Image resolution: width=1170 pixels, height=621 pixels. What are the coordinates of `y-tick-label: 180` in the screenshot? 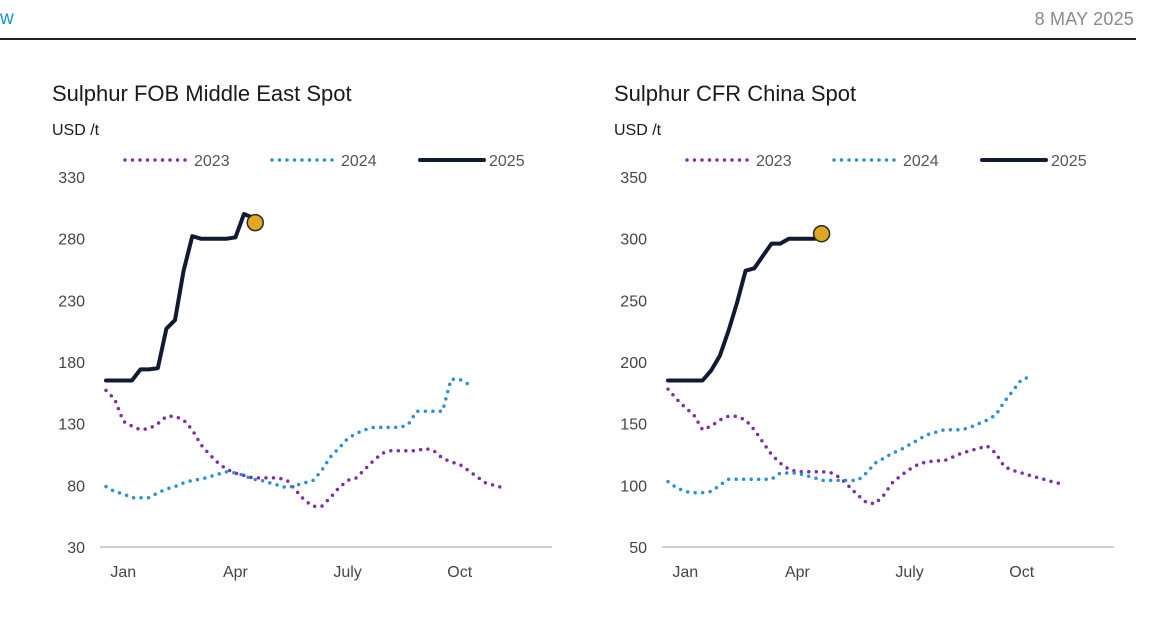 It's located at (71, 363).